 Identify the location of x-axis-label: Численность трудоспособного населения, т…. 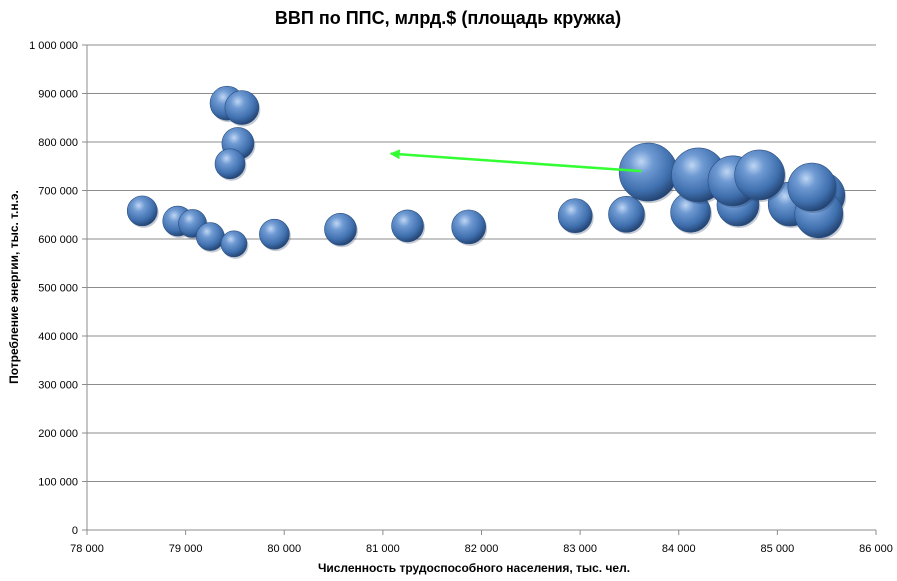
(474, 568).